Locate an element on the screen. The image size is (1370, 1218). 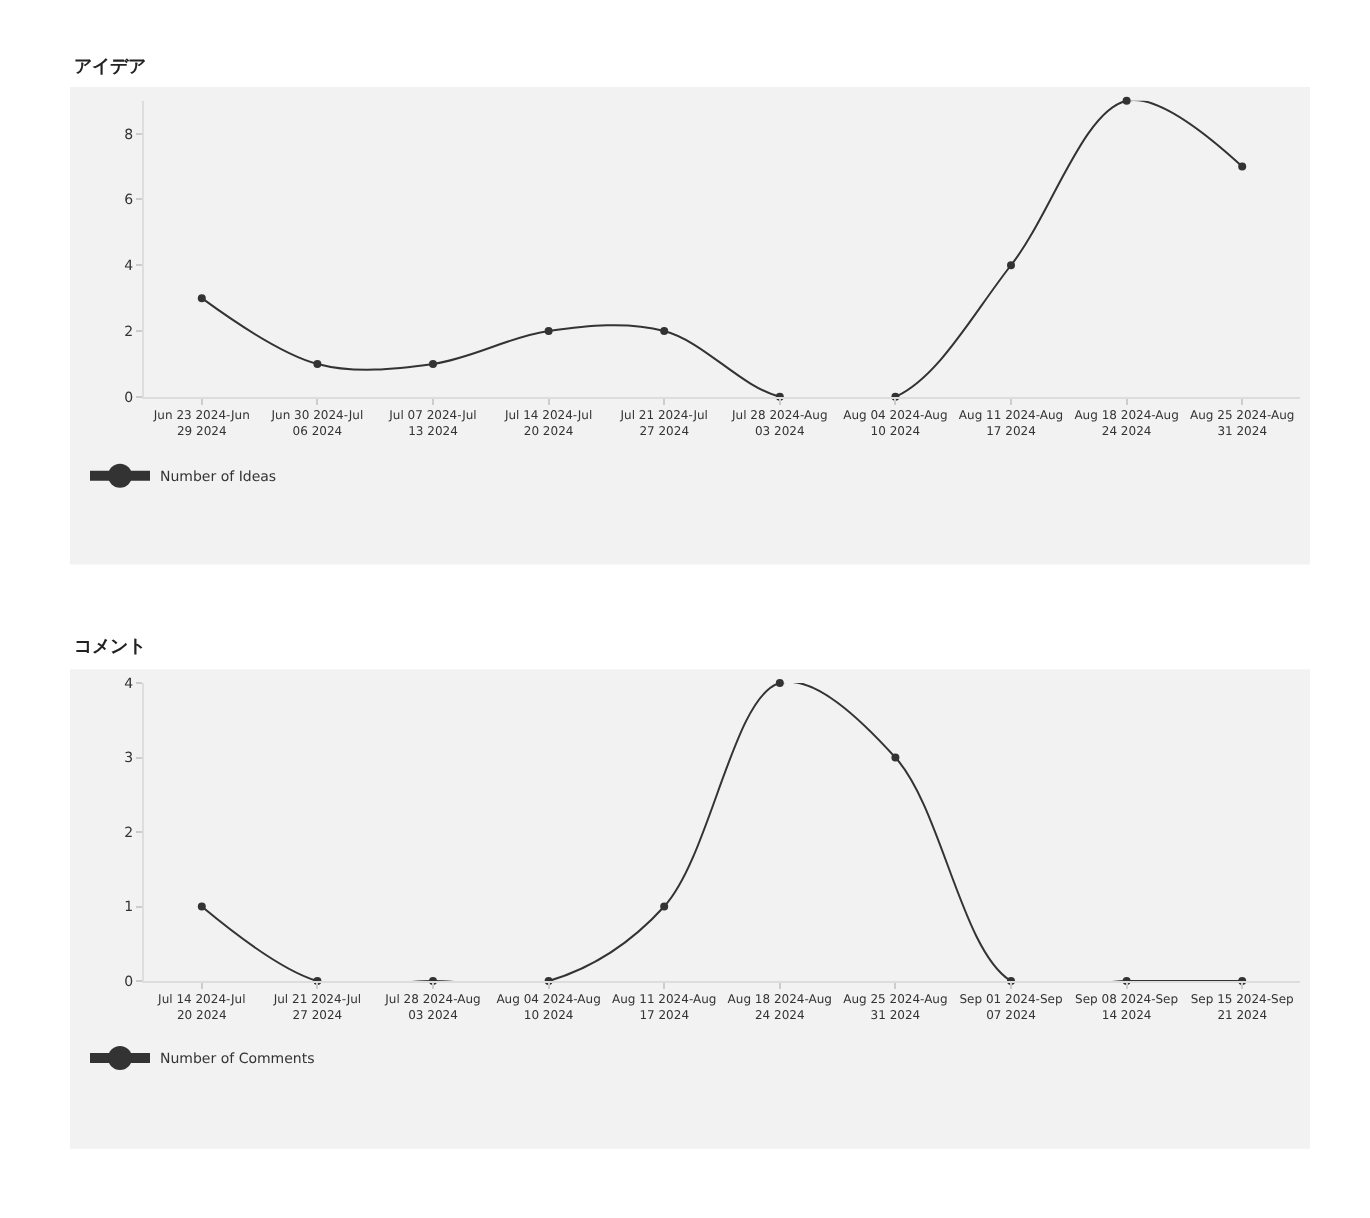
chart-title: コメント is located at coordinates (110, 648).